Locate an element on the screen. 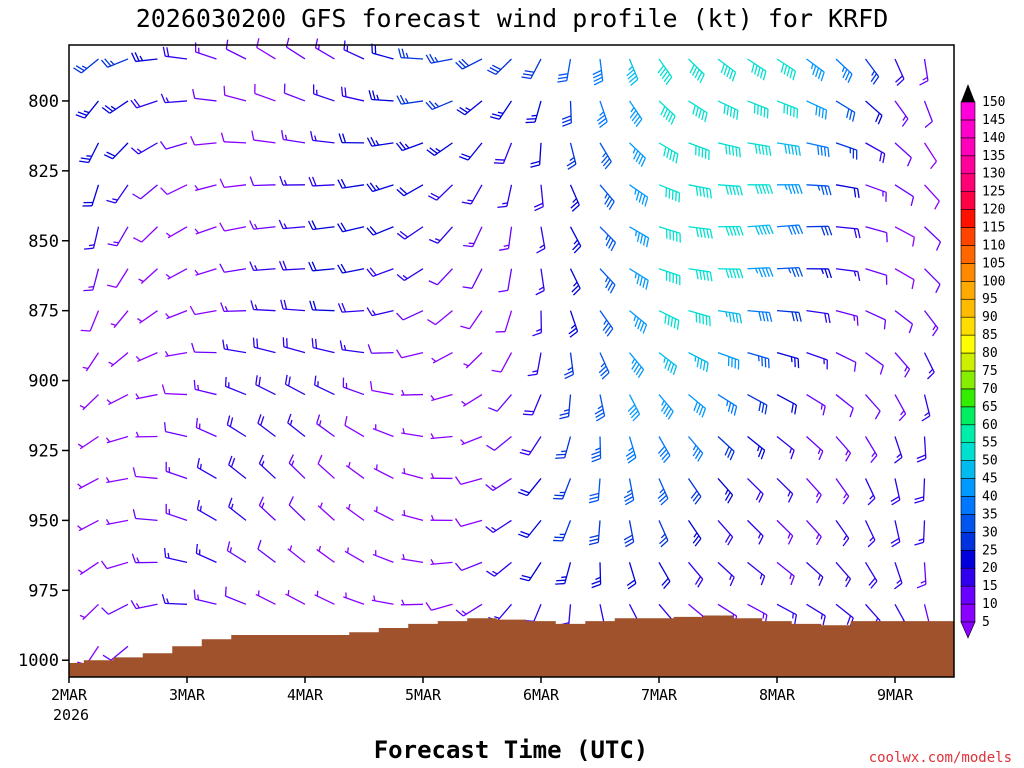 The image size is (1024, 768). y-tick-label: 825 is located at coordinates (43, 172).